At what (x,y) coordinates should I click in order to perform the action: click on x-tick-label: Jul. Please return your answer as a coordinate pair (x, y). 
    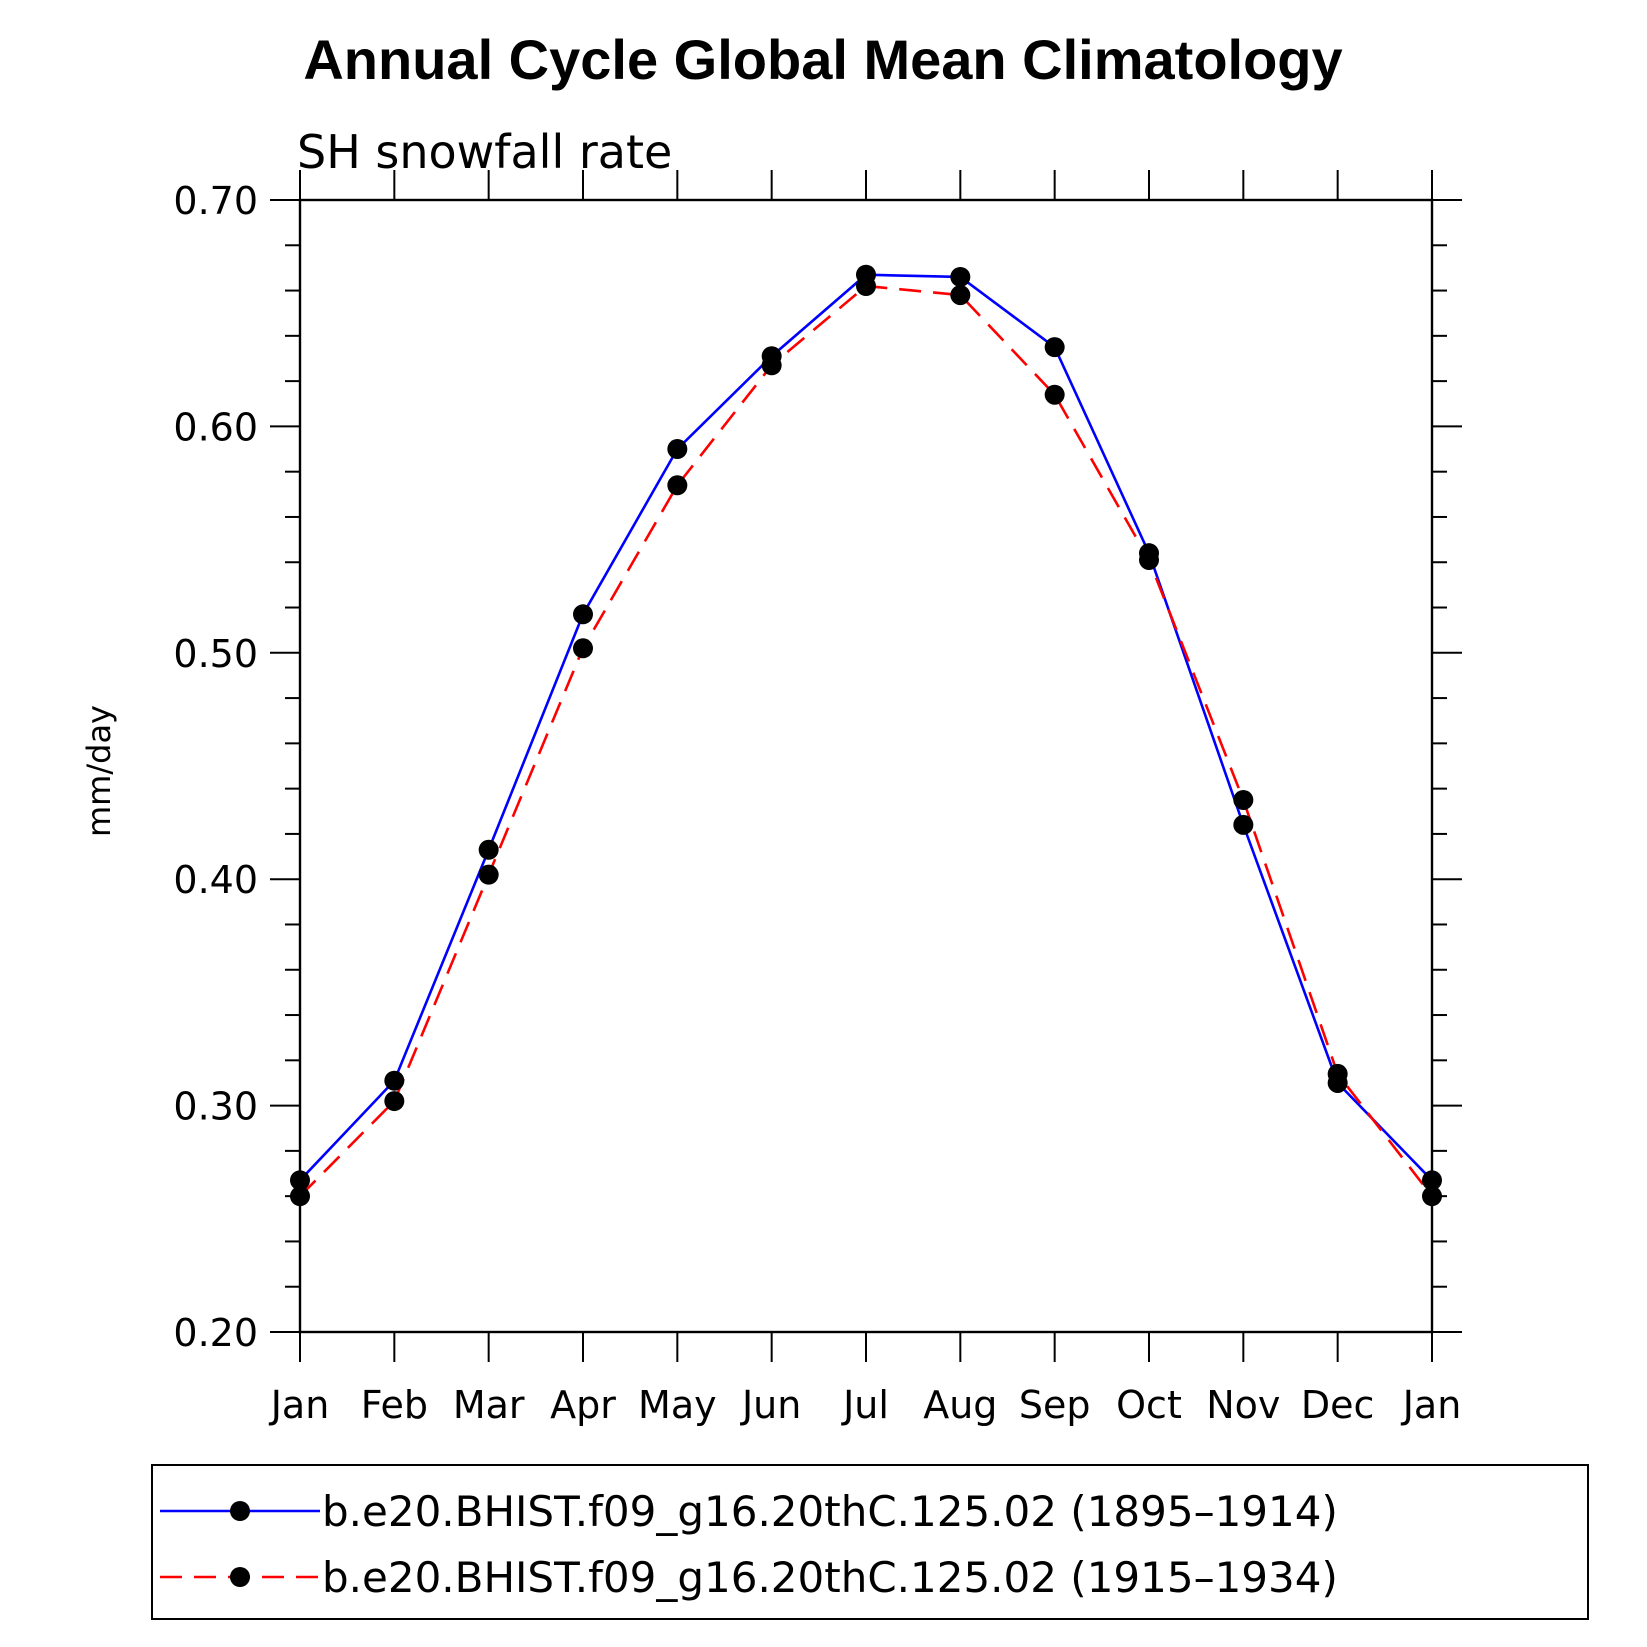
    Looking at the image, I should click on (865, 1405).